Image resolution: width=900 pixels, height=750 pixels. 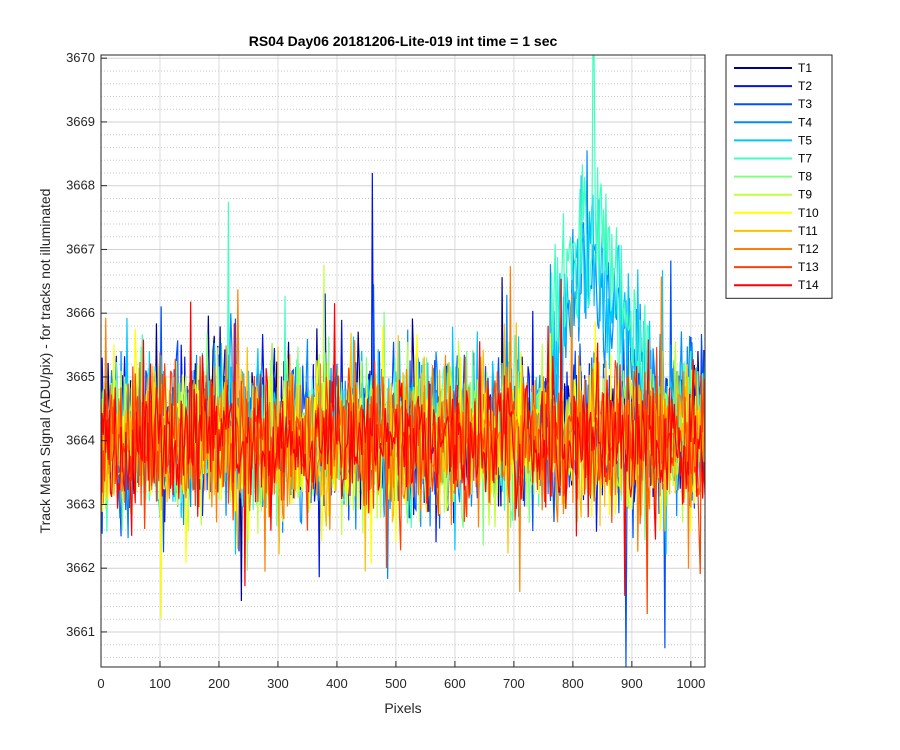 I want to click on y-tick-label: 3669, so click(x=80, y=121).